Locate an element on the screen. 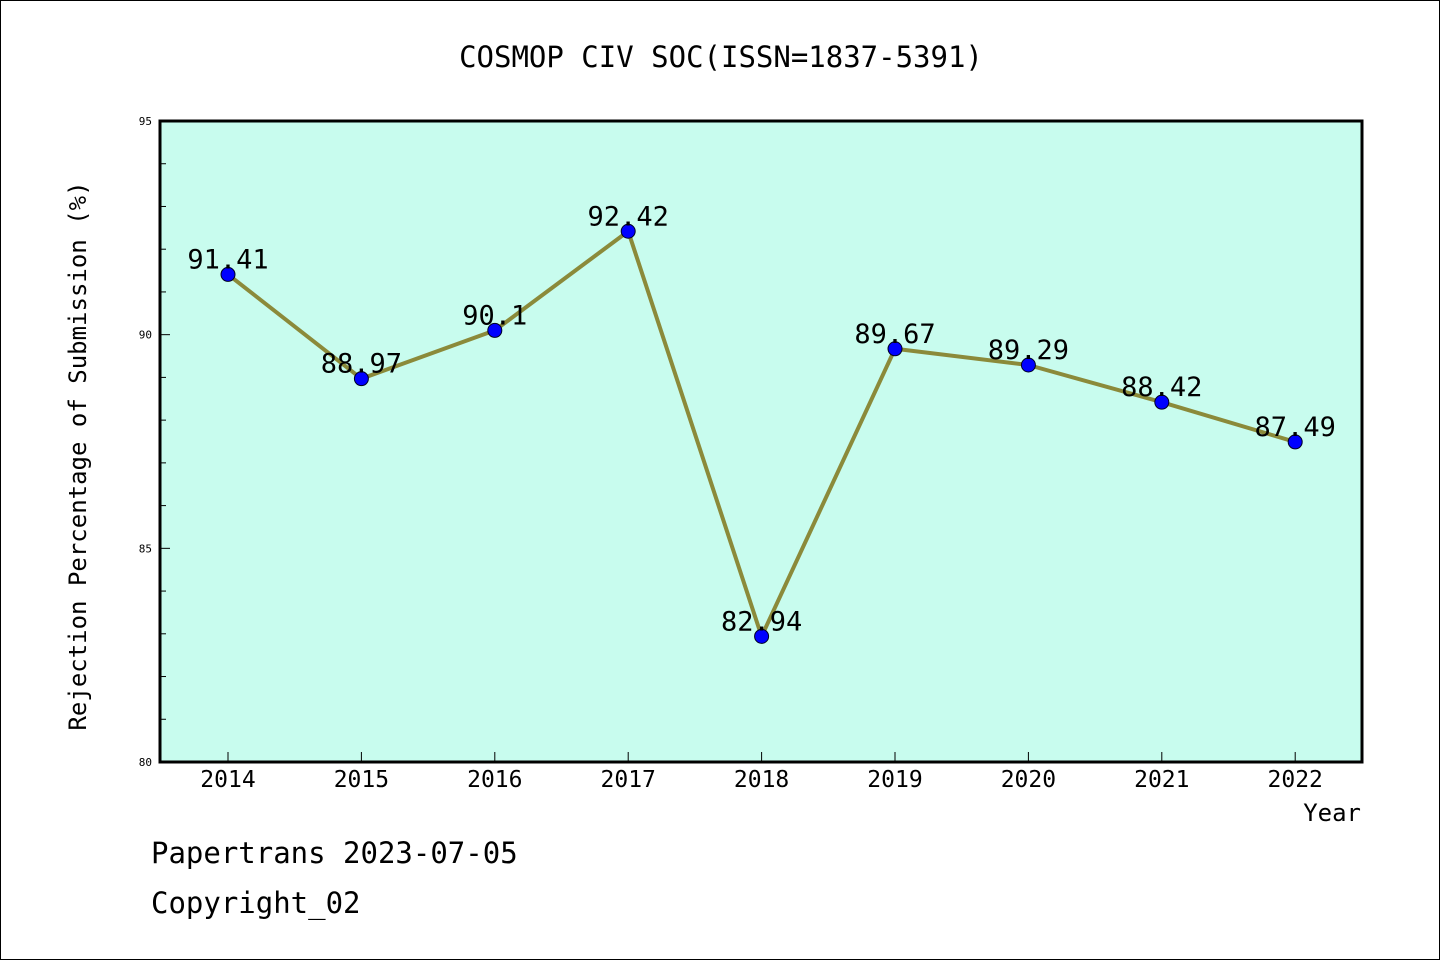  x-tick-label: 2017 is located at coordinates (628, 780).